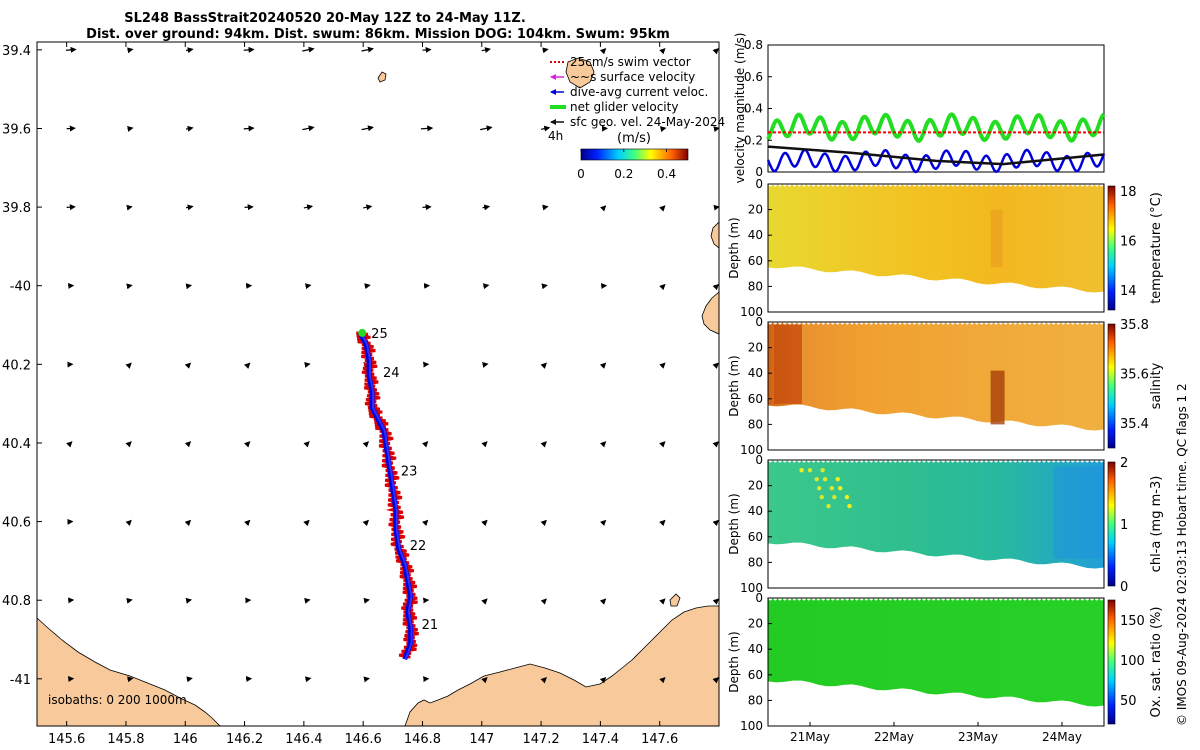 This screenshot has height=750, width=1200. Describe the element at coordinates (185, 739) in the screenshot. I see `map-x-tick-label: 146` at that location.